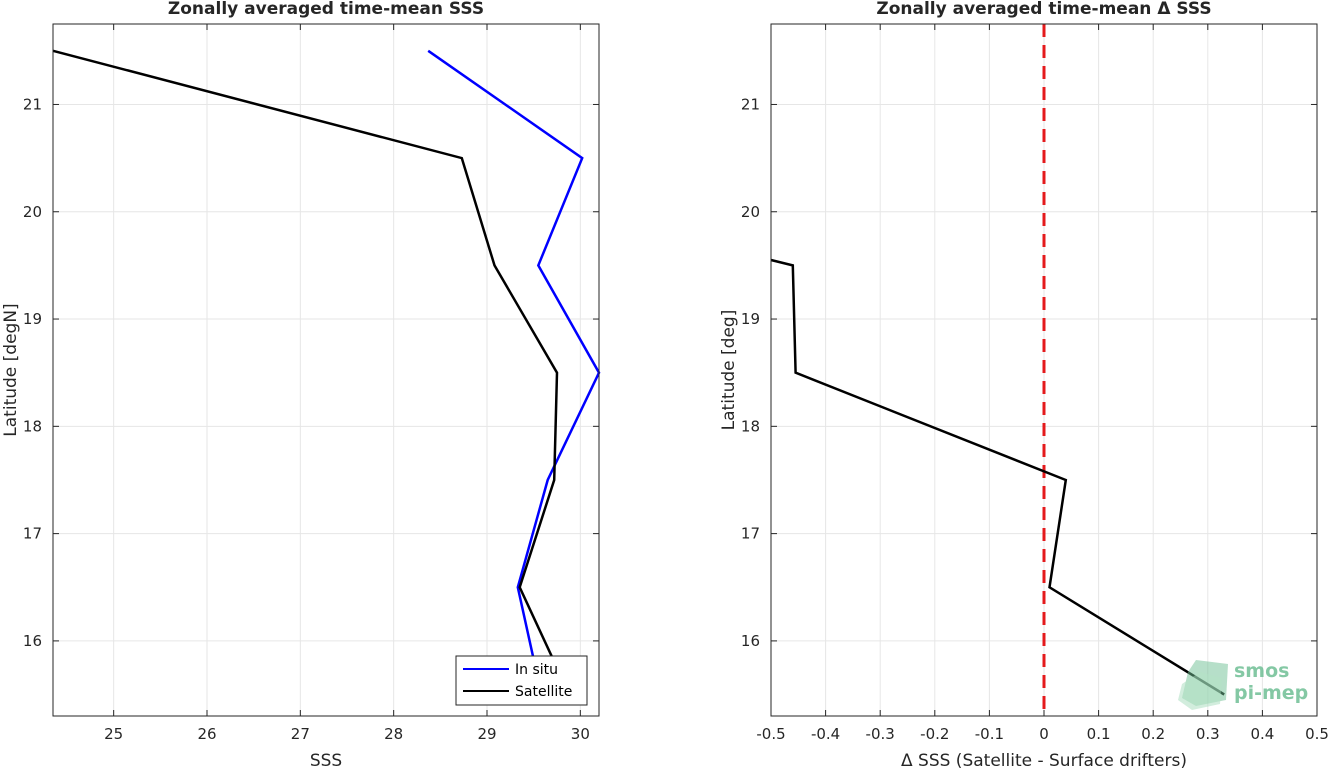 This screenshot has width=1330, height=773. I want to click on x-tick-label: 26, so click(206, 734).